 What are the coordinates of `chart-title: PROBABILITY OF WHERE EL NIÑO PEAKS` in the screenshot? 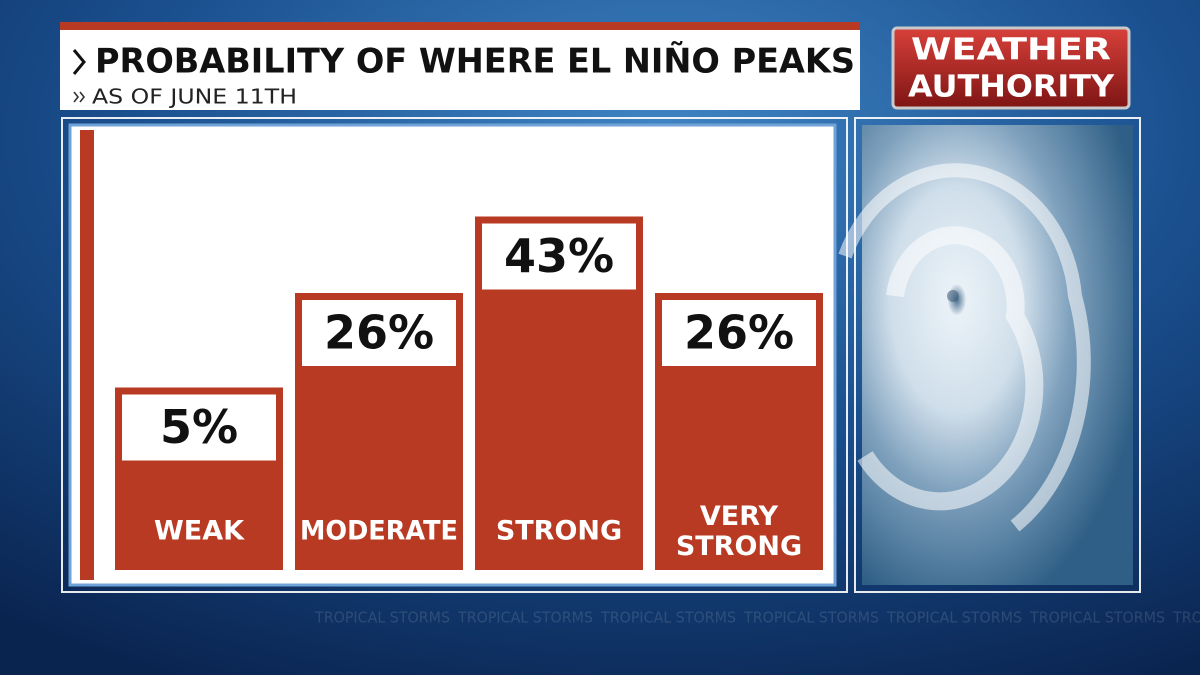 It's located at (475, 61).